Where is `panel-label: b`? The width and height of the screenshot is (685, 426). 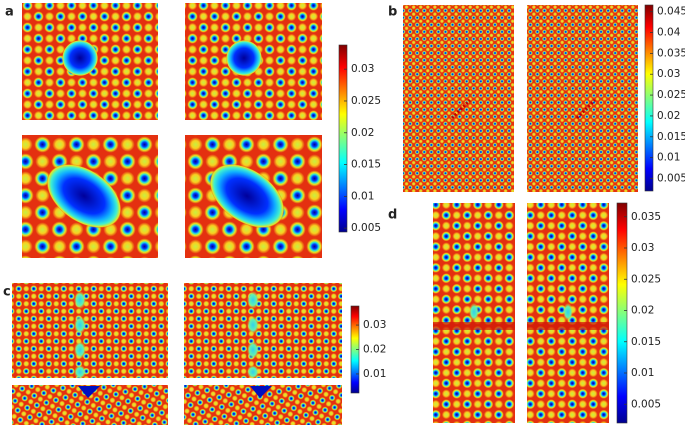
panel-label: b is located at coordinates (392, 12).